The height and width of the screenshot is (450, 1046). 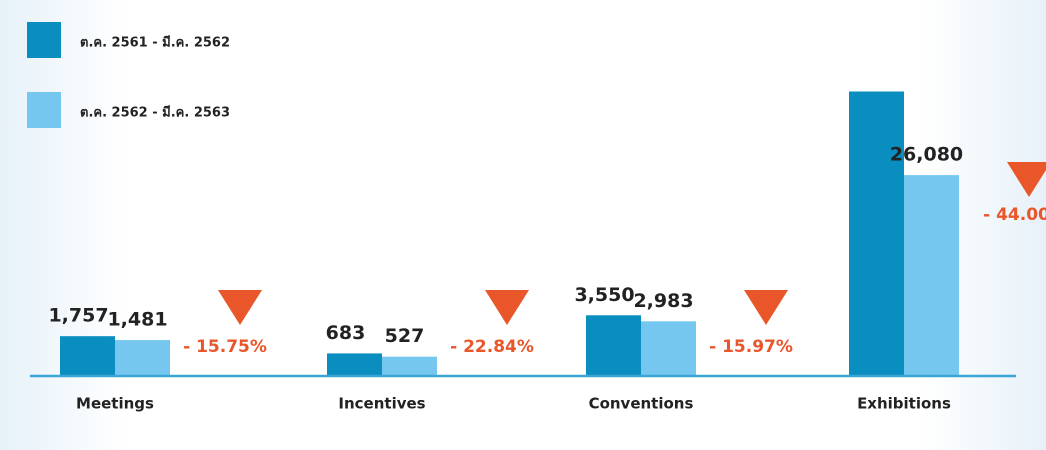 I want to click on category-label: Meetings, so click(x=115, y=404).